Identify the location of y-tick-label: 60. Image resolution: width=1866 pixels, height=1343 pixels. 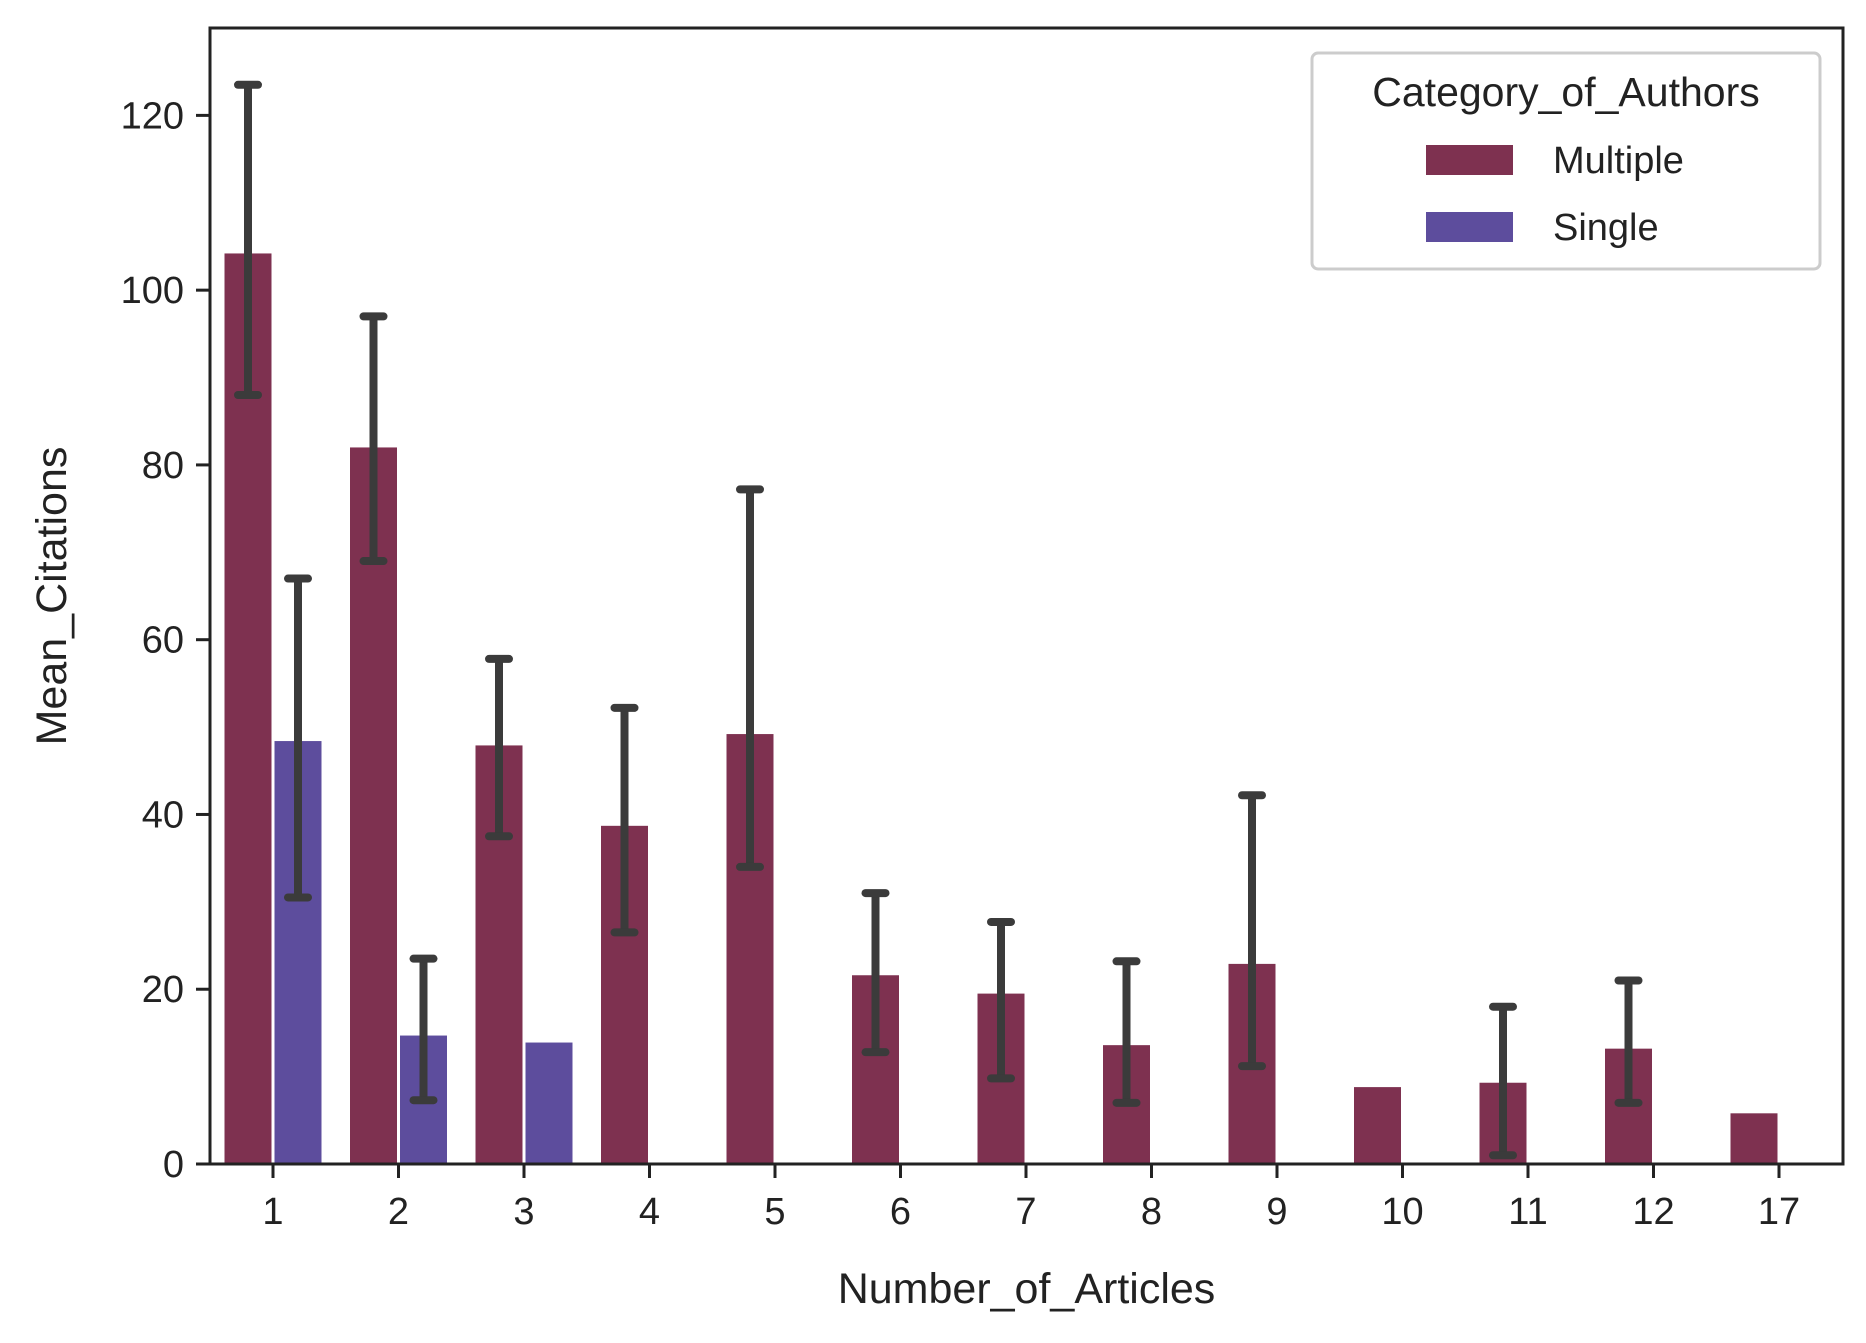
(163, 641).